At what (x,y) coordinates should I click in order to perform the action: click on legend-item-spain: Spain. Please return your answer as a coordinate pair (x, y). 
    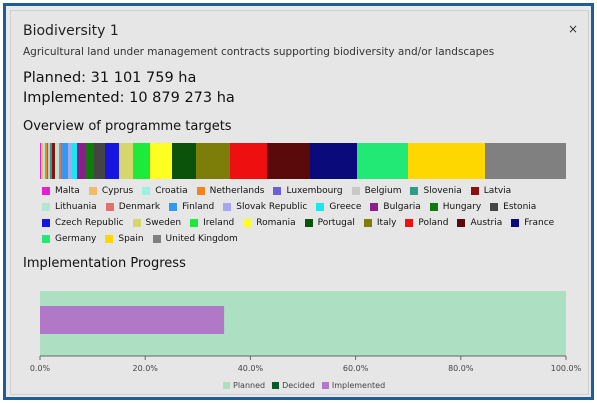
    Looking at the image, I should click on (124, 239).